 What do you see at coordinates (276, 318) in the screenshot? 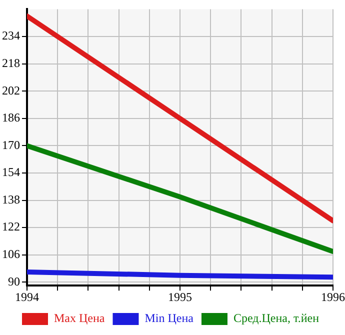
I see `legend-label: Сред.Цена, т.йен` at bounding box center [276, 318].